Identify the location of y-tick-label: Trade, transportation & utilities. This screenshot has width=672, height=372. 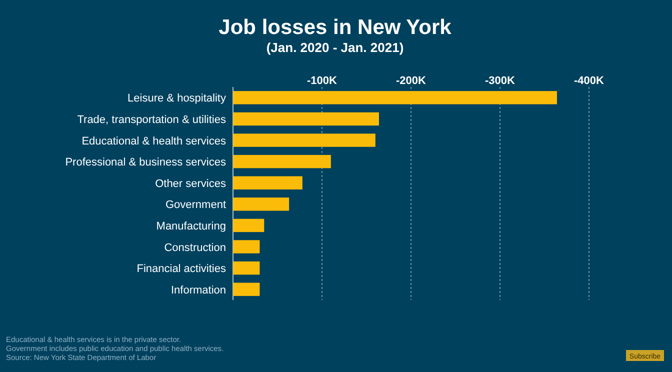
(151, 120).